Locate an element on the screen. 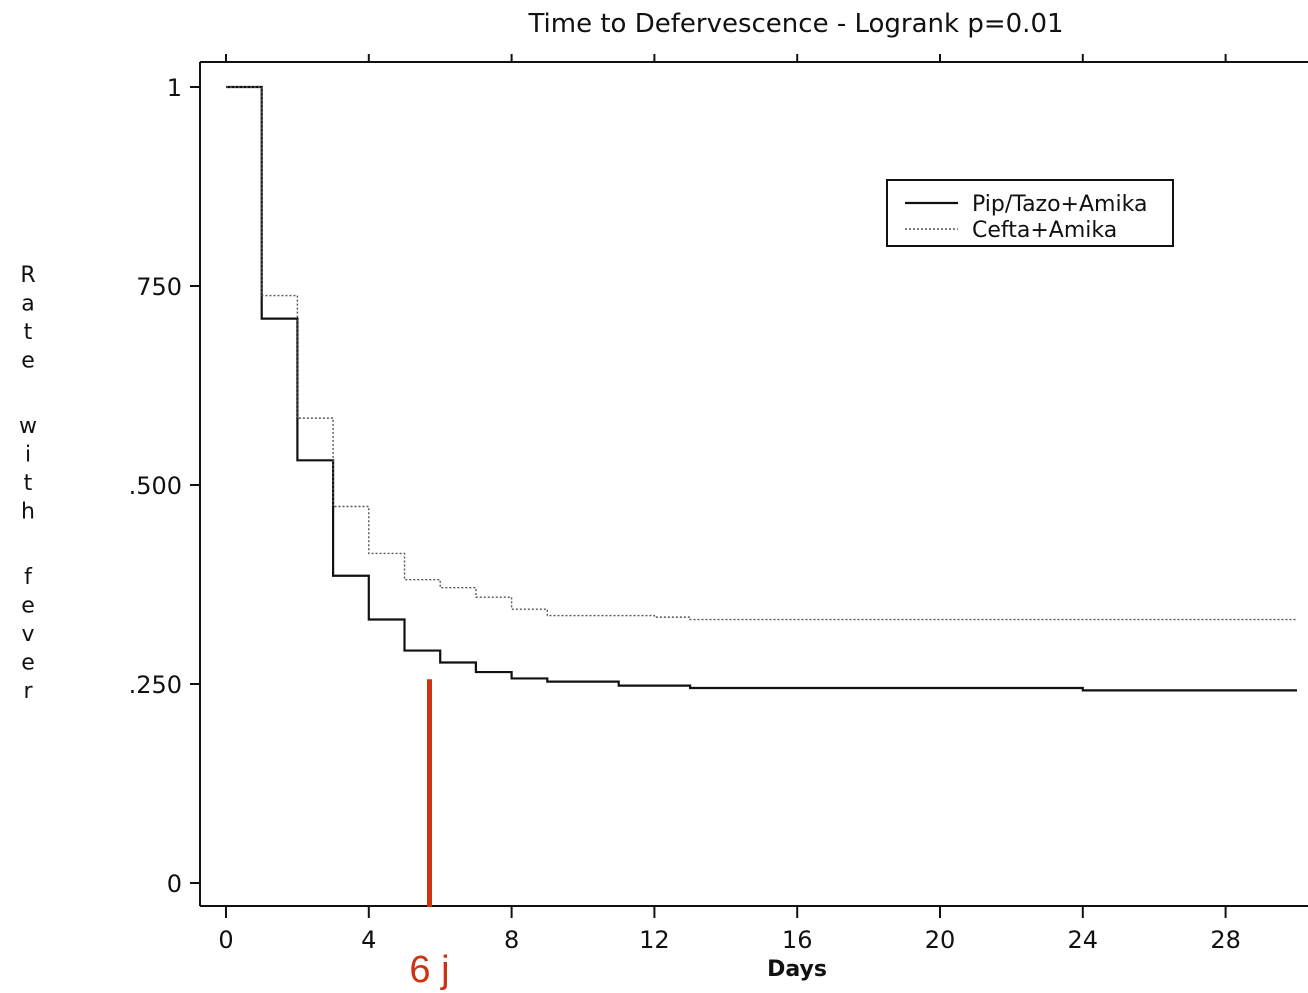 The height and width of the screenshot is (993, 1308). x-axis-label: Days is located at coordinates (797, 969).